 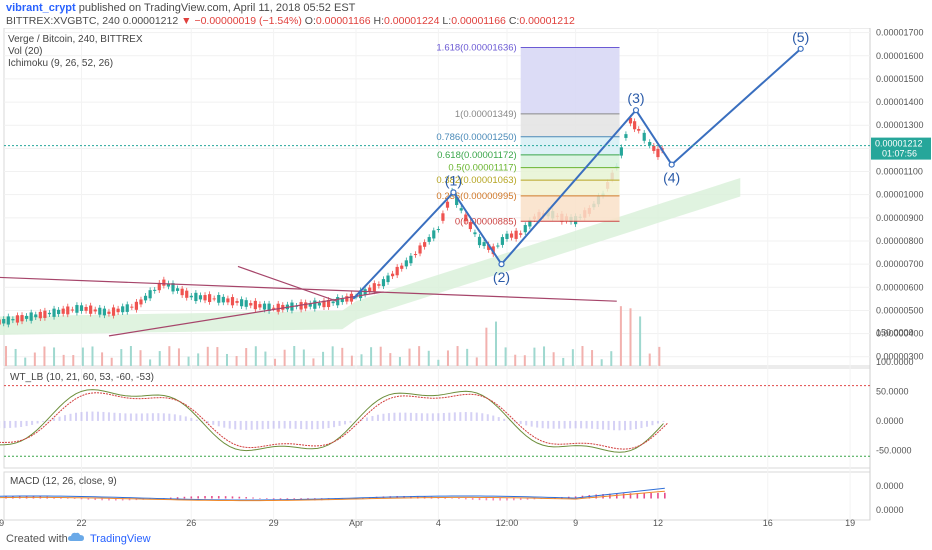 I want to click on y-tick-label: 0.00000400, so click(x=900, y=334).